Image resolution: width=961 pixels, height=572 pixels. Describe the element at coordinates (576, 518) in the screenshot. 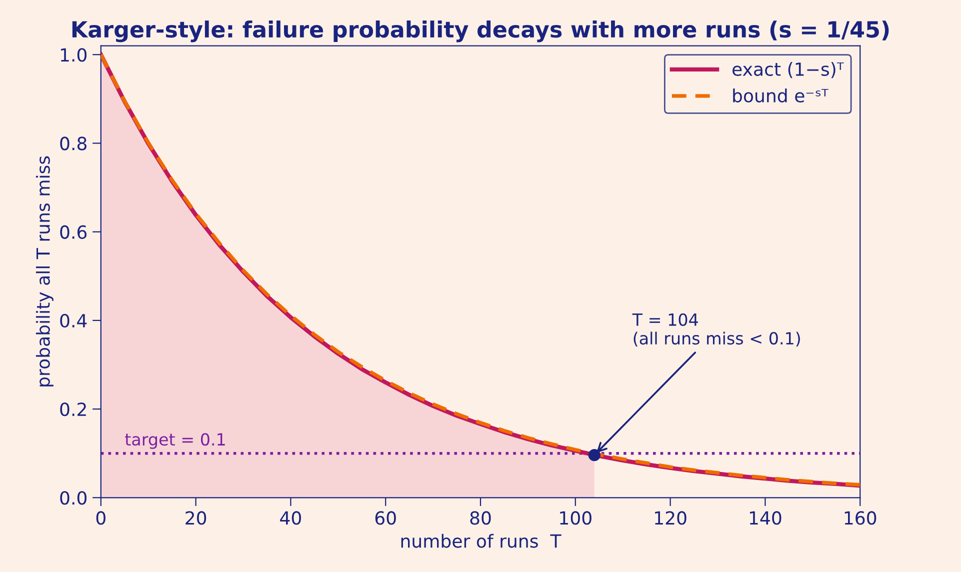

I see `x-tick-label: 100` at that location.